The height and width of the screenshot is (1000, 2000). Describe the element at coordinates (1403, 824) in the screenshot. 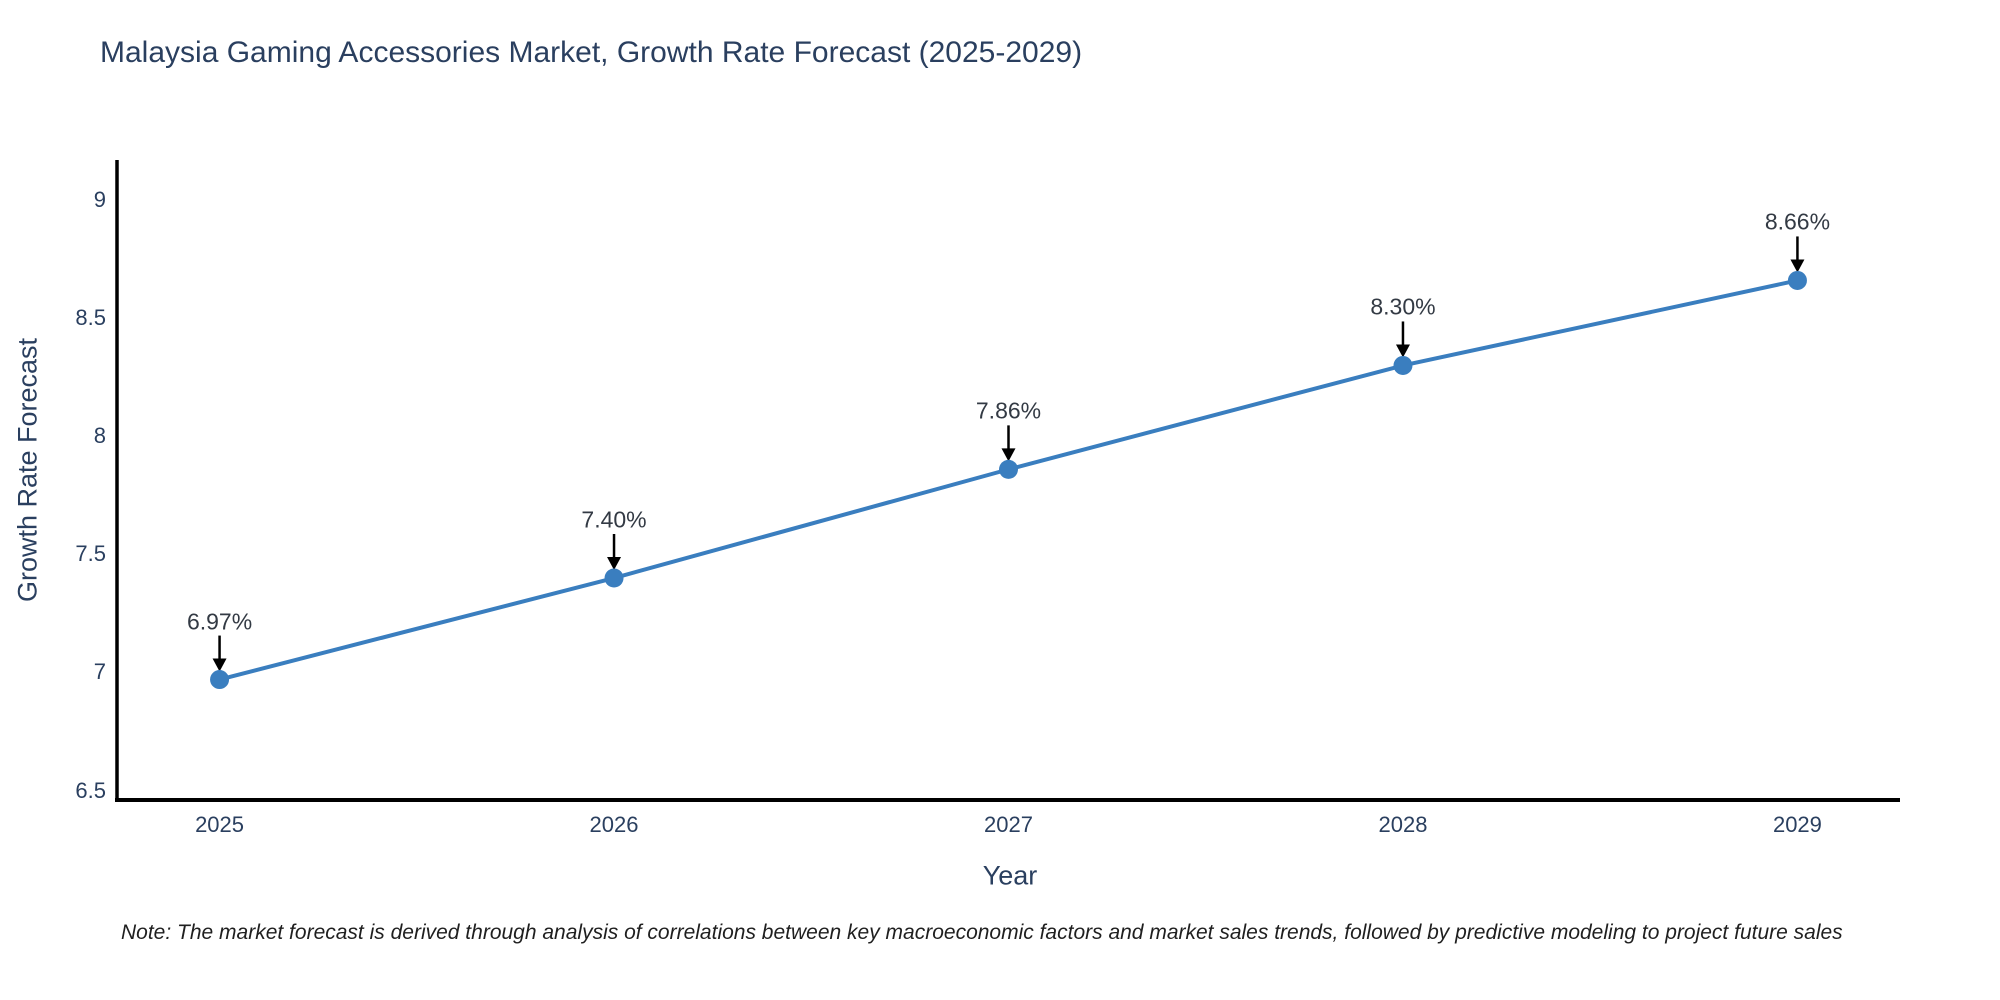

I see `x-tick-label: 2028` at that location.